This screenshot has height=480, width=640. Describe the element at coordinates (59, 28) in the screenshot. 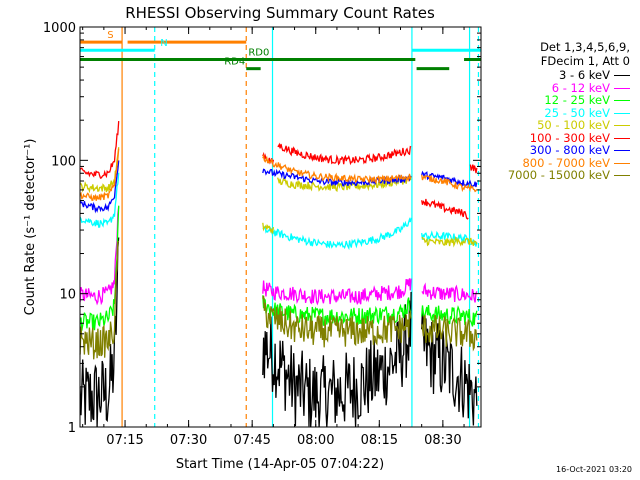

I see `y-tick-label-3: 1000` at that location.